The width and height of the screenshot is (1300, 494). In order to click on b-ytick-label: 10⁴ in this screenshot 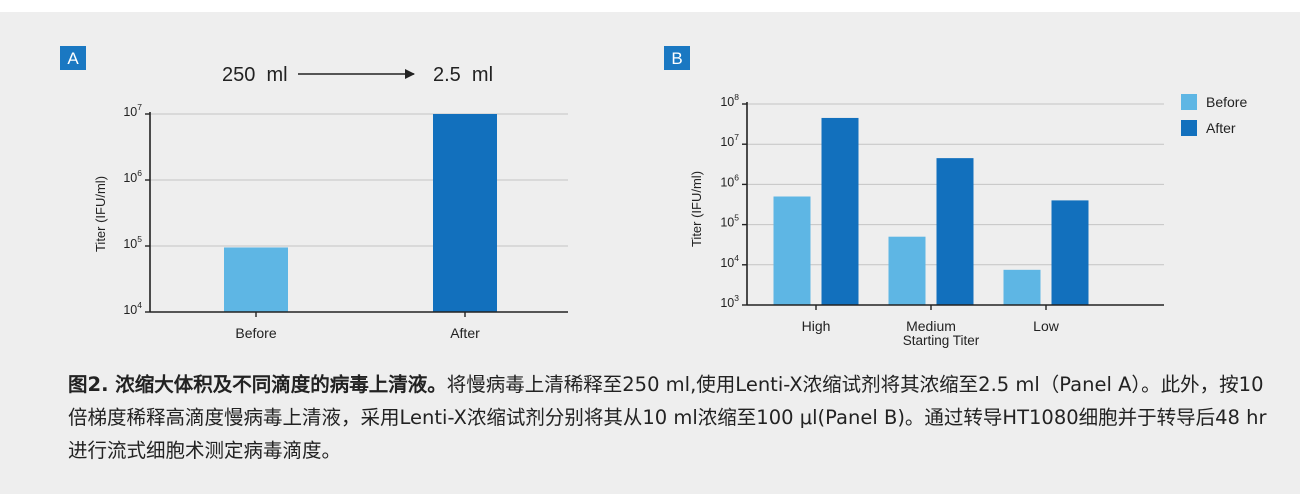, I will do `click(729, 261)`.